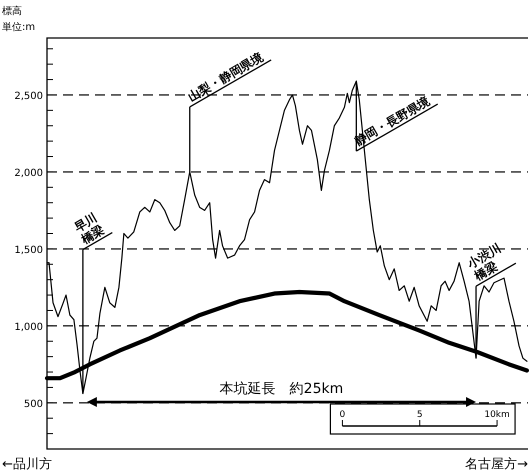 The width and height of the screenshot is (530, 474). What do you see at coordinates (28, 327) in the screenshot?
I see `y-tick-label: 1,000` at bounding box center [28, 327].